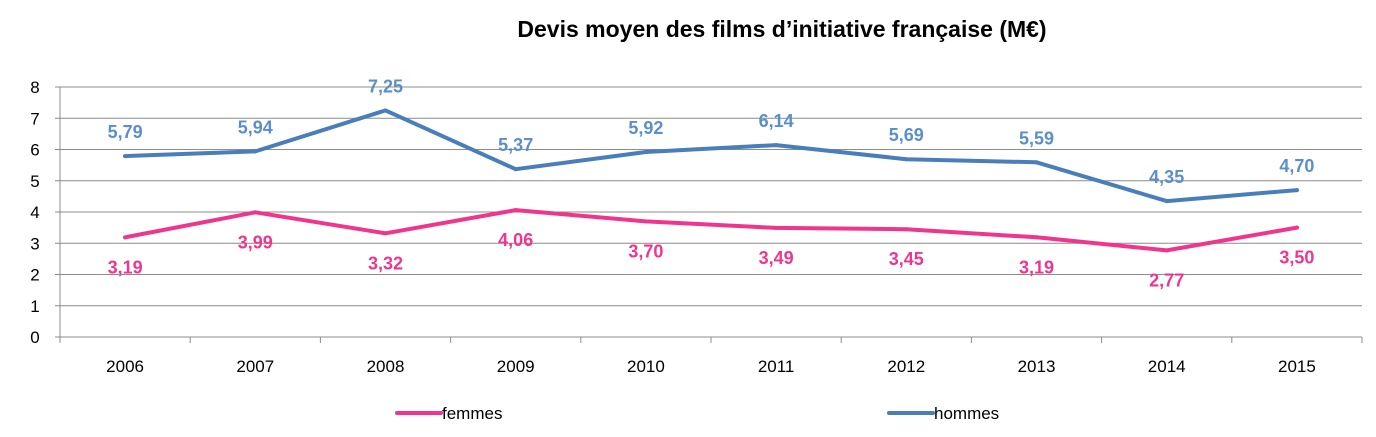 The height and width of the screenshot is (437, 1376). Describe the element at coordinates (906, 259) in the screenshot. I see `data-label-femmes: 3,45` at that location.